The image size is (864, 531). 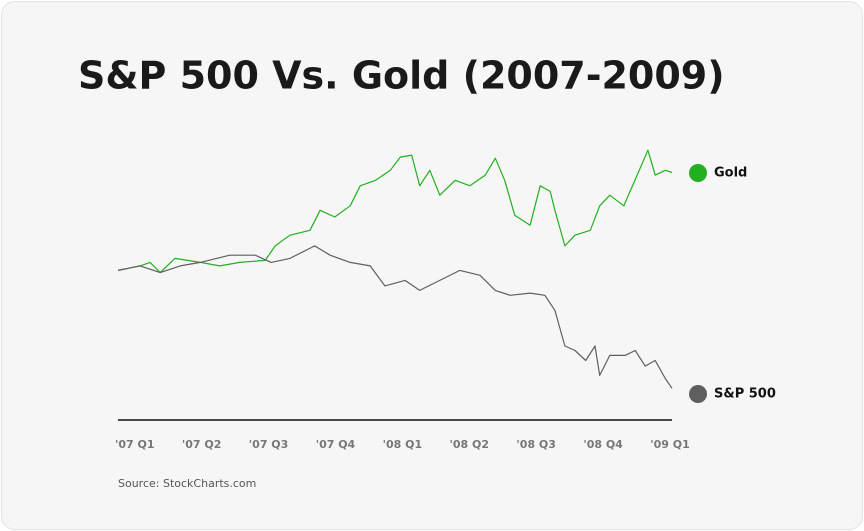 What do you see at coordinates (536, 444) in the screenshot?
I see `x-tick-label: '08 Q3` at bounding box center [536, 444].